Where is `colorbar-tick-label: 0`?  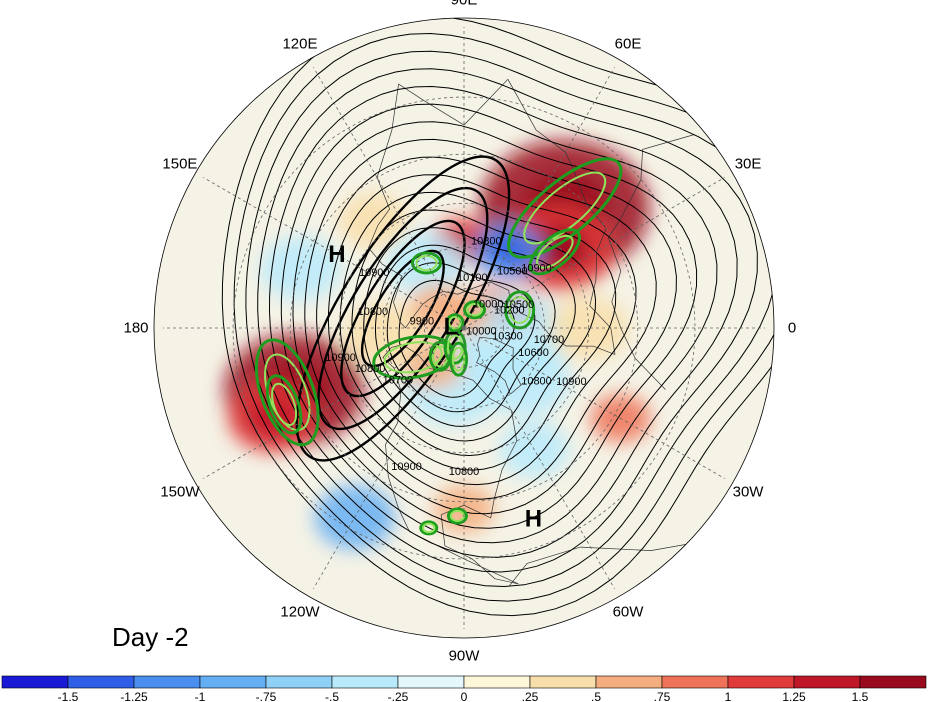
colorbar-tick-label: 0 is located at coordinates (464, 696).